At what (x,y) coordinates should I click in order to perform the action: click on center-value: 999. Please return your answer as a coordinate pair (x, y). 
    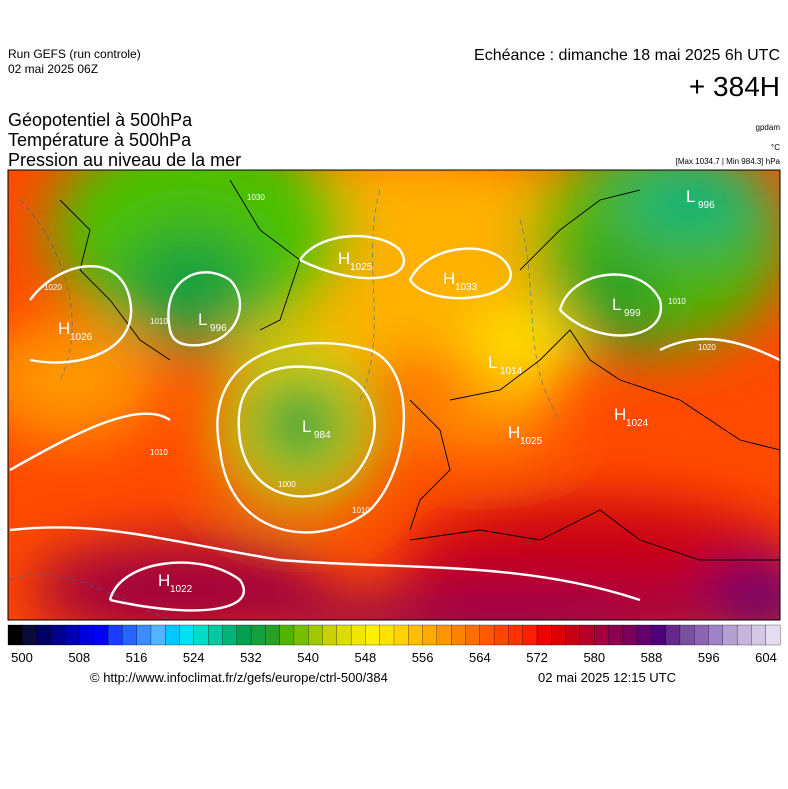
    Looking at the image, I should click on (632, 313).